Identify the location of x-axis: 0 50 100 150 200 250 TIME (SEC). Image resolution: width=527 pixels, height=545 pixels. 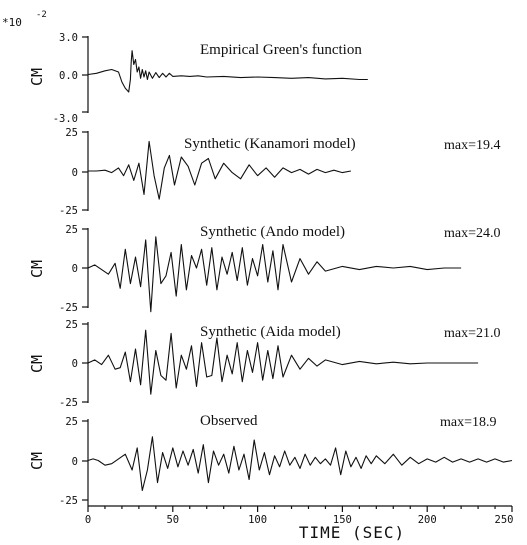
(299, 523).